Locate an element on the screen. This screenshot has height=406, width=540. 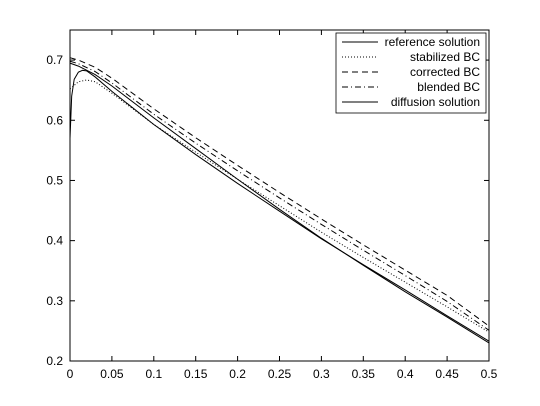
x-tick-label: 0.2 is located at coordinates (237, 374).